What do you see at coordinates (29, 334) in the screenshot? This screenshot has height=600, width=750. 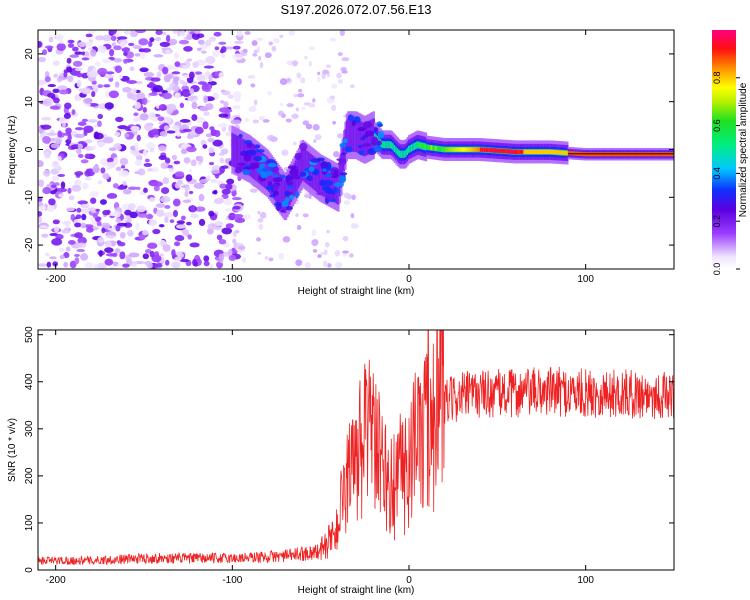 I see `snr-ytick-label: 500` at bounding box center [29, 334].